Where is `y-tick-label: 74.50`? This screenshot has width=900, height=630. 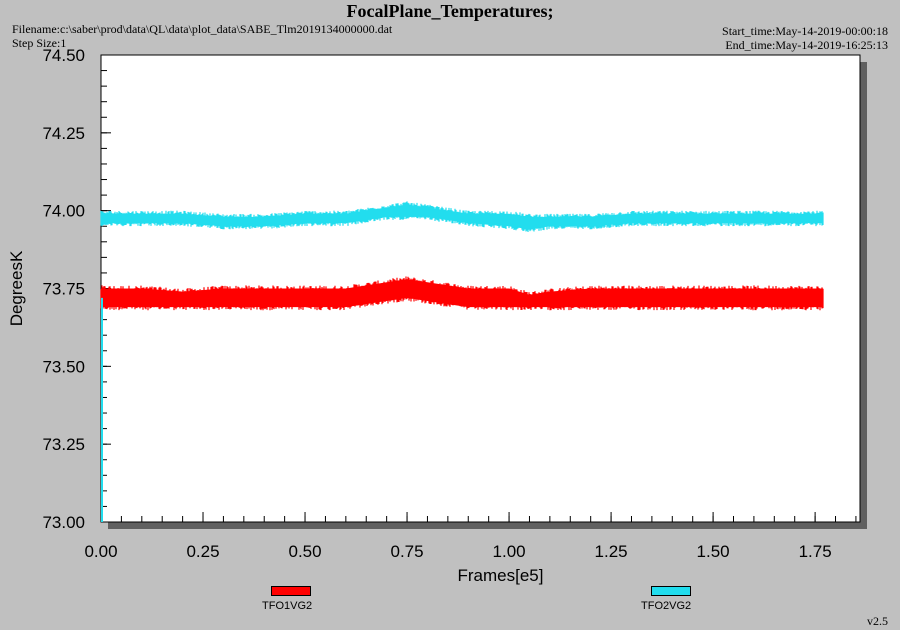 y-tick-label: 74.50 is located at coordinates (63, 55).